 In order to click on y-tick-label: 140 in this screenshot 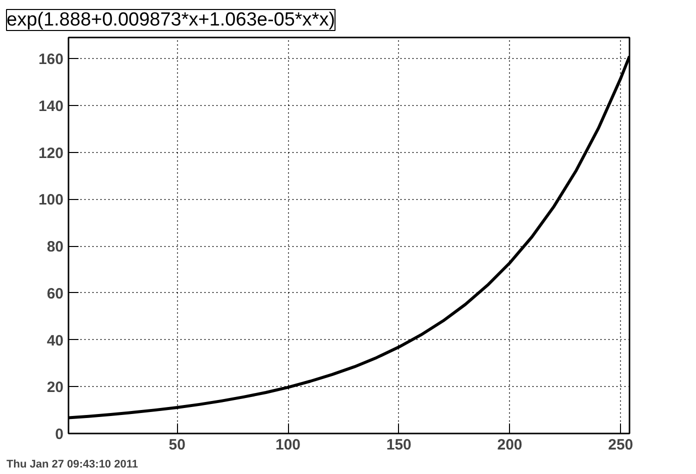, I will do `click(51, 106)`.